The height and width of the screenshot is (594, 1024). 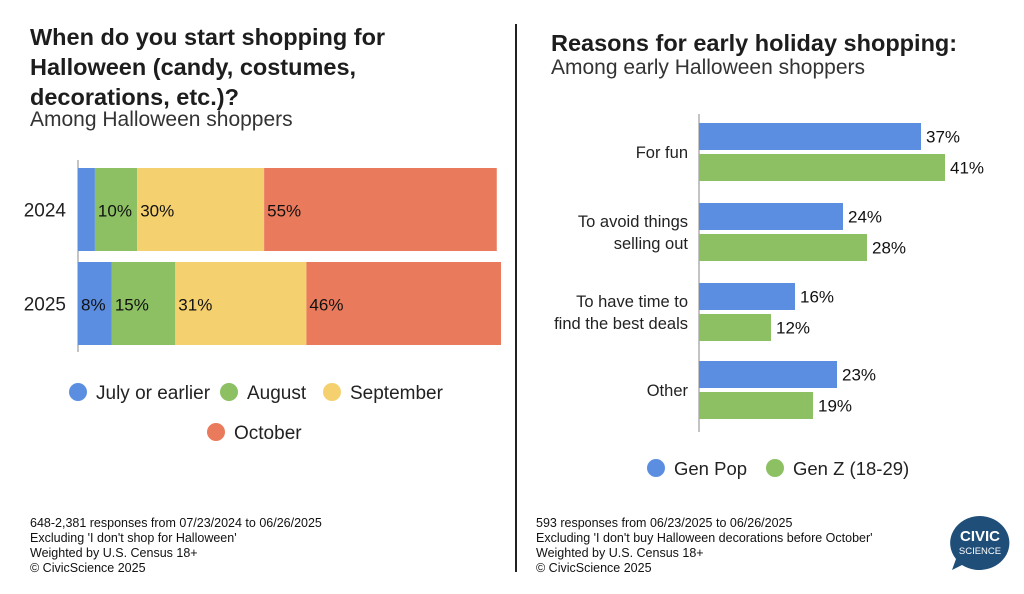 I want to click on legend-label: September, so click(x=397, y=393).